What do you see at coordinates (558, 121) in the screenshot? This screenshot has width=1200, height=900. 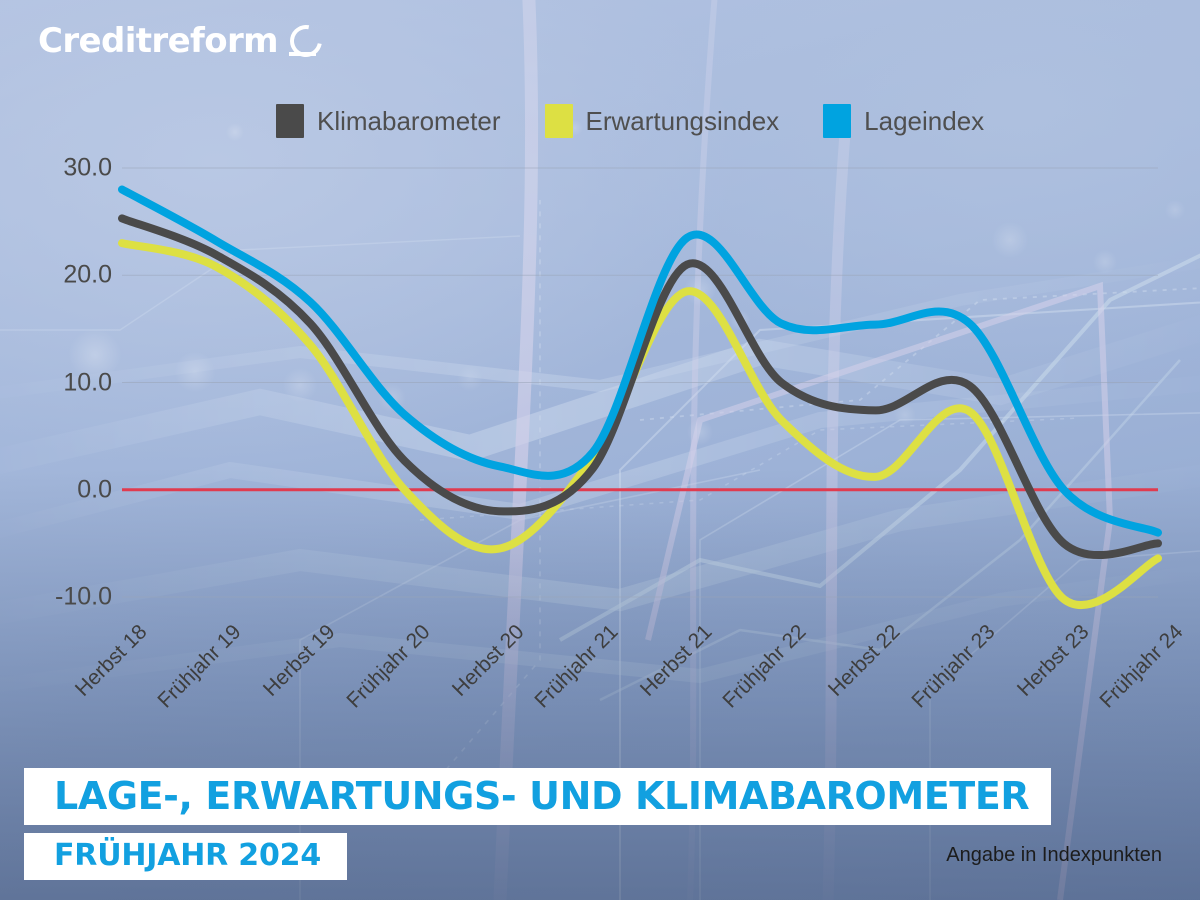 I see `legend-swatch-erwartungsindex` at bounding box center [558, 121].